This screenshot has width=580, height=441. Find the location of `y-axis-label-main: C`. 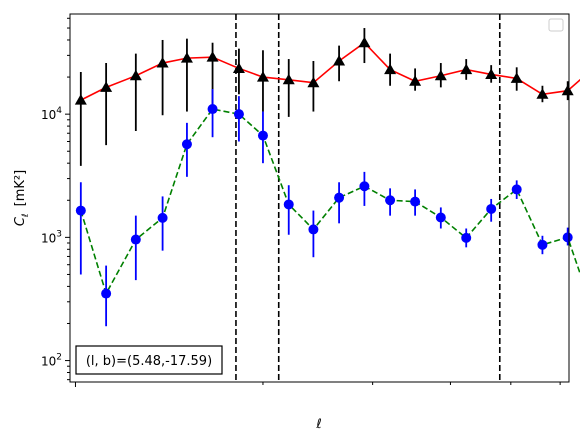

y-axis-label-main: C is located at coordinates (20, 221).